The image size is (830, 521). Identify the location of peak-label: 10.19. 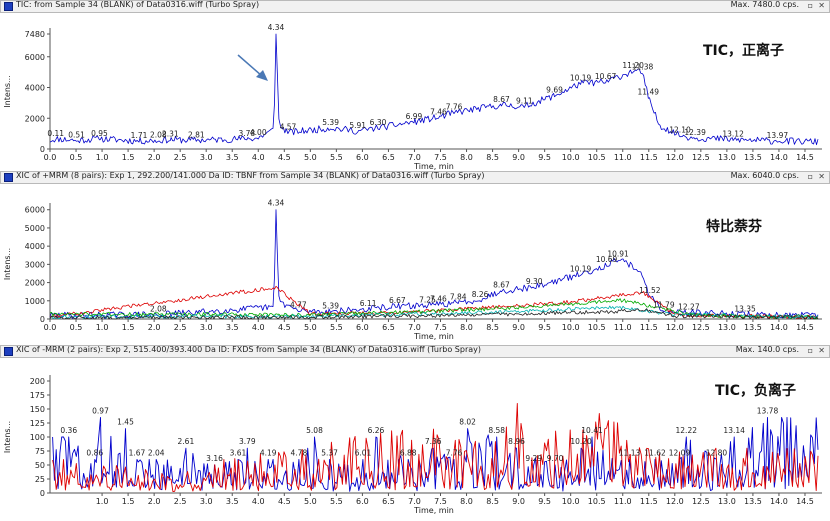
(581, 77).